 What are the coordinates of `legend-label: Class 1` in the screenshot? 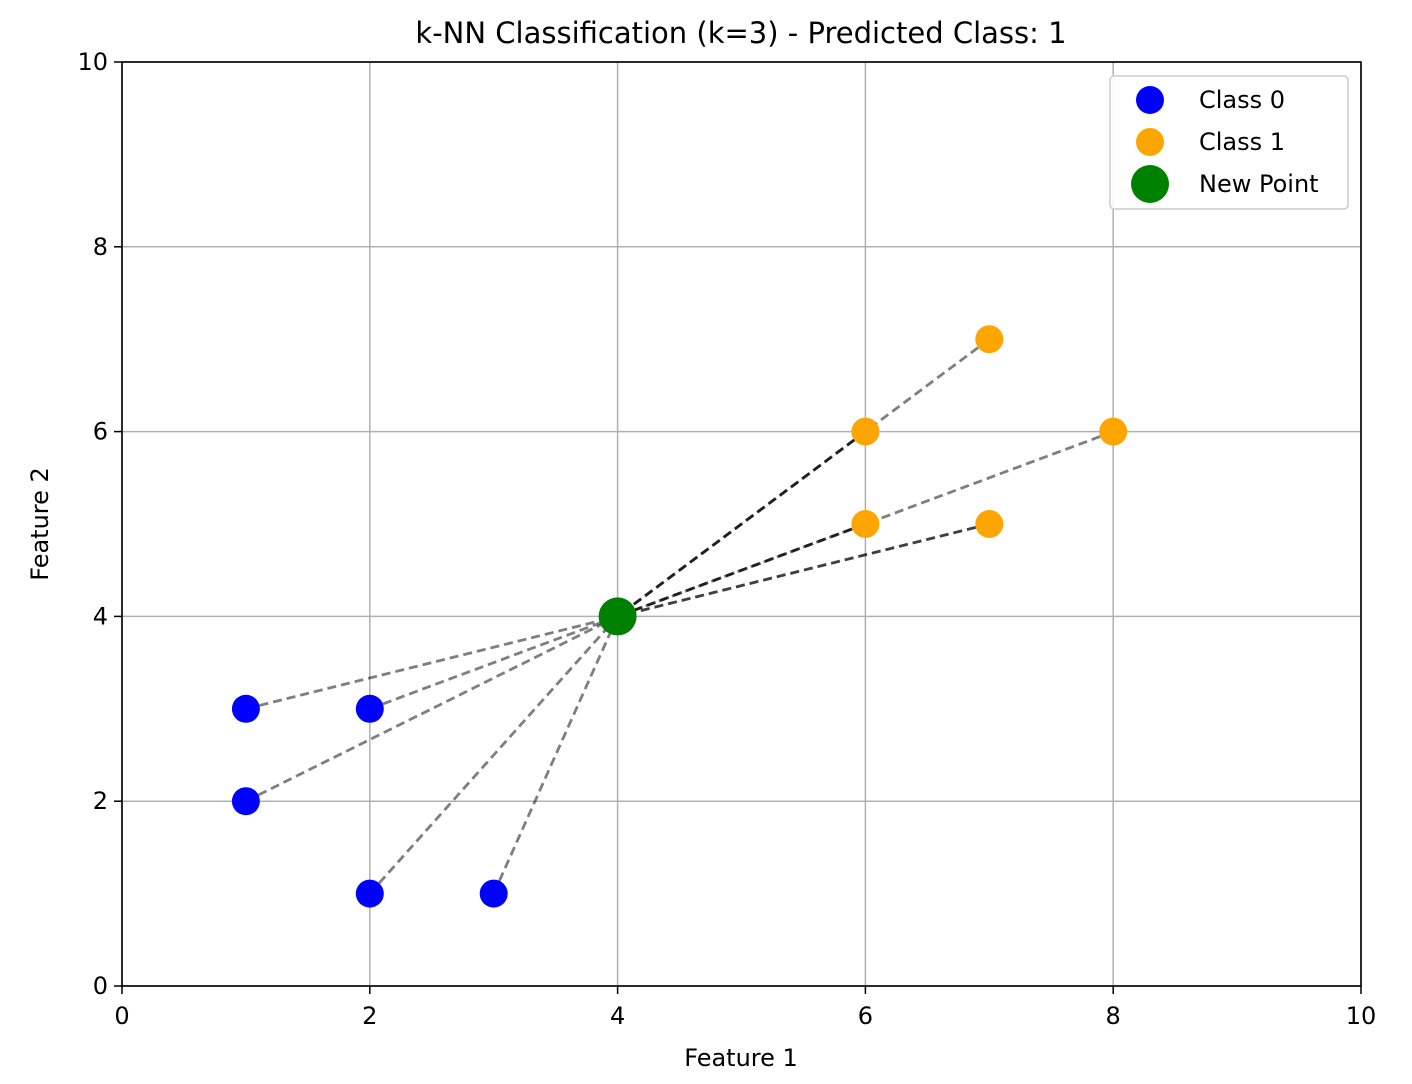 It's located at (1242, 142).